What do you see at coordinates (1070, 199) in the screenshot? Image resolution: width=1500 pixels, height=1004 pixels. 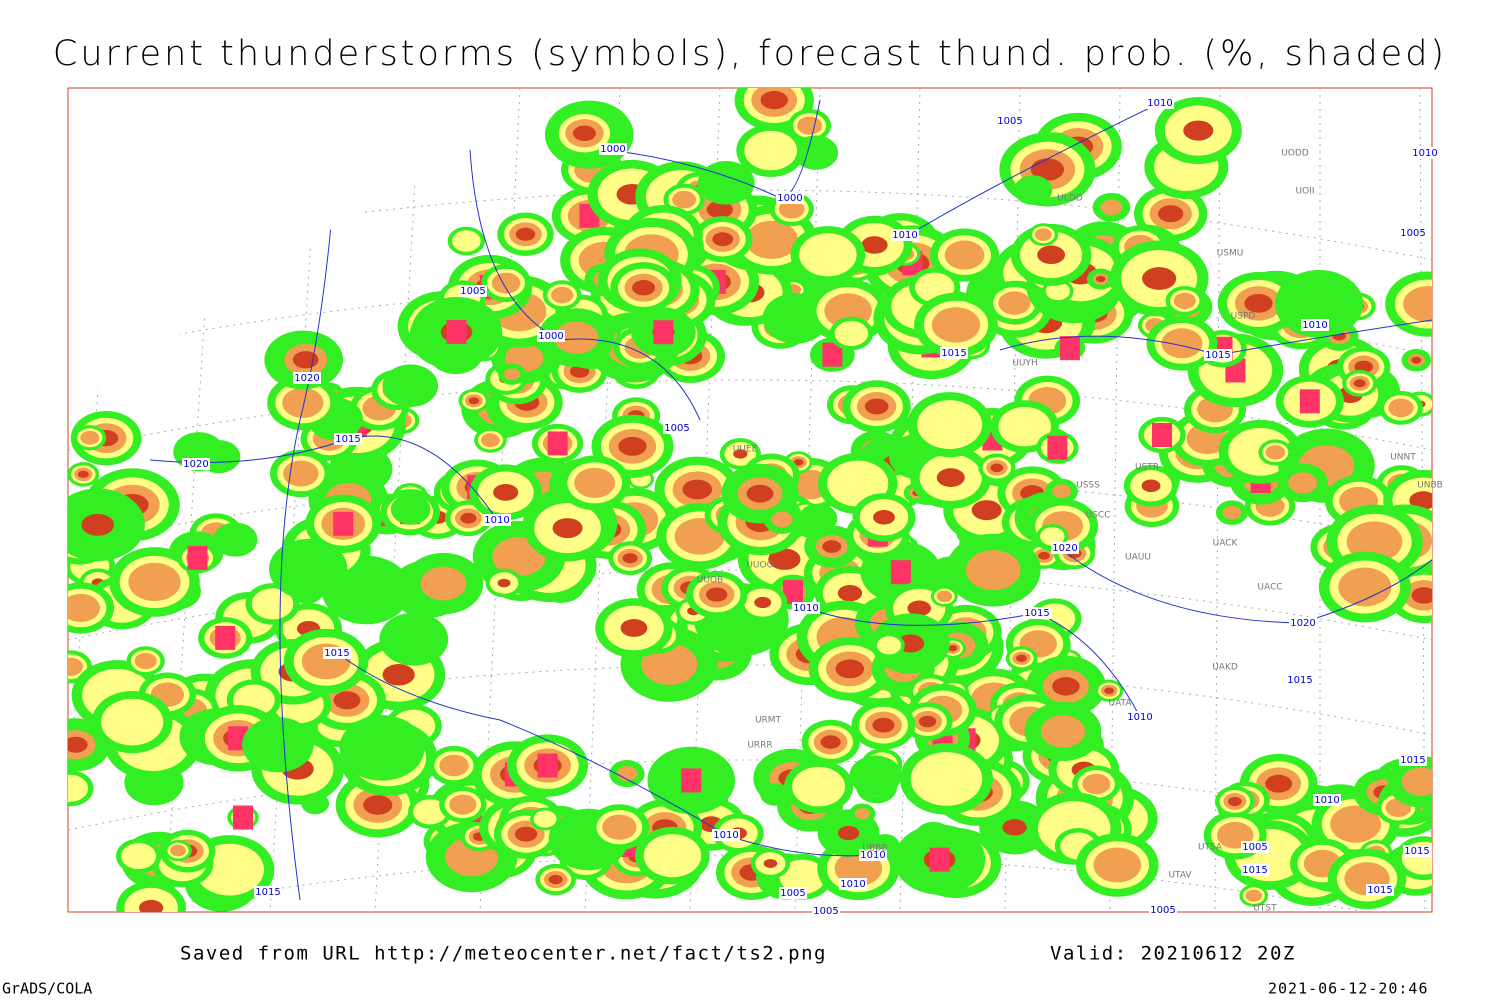 I see `station-label: ULDD` at bounding box center [1070, 199].